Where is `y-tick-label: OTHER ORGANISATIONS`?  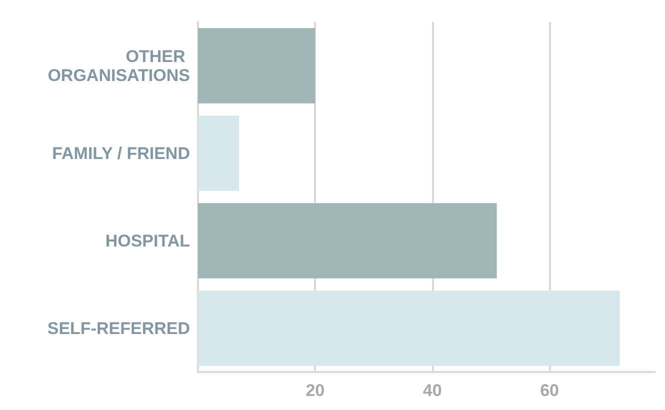 y-tick-label: OTHER ORGANISATIONS is located at coordinates (119, 65).